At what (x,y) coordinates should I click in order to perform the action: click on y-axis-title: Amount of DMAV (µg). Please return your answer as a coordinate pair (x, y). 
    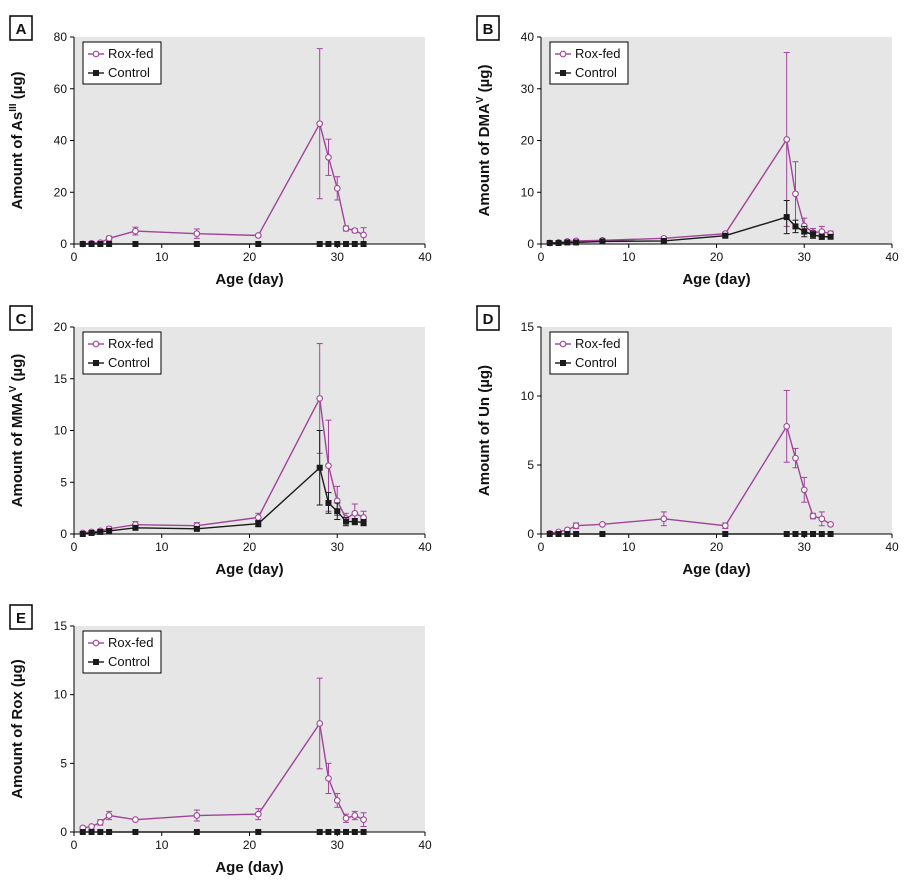
    Looking at the image, I should click on (484, 141).